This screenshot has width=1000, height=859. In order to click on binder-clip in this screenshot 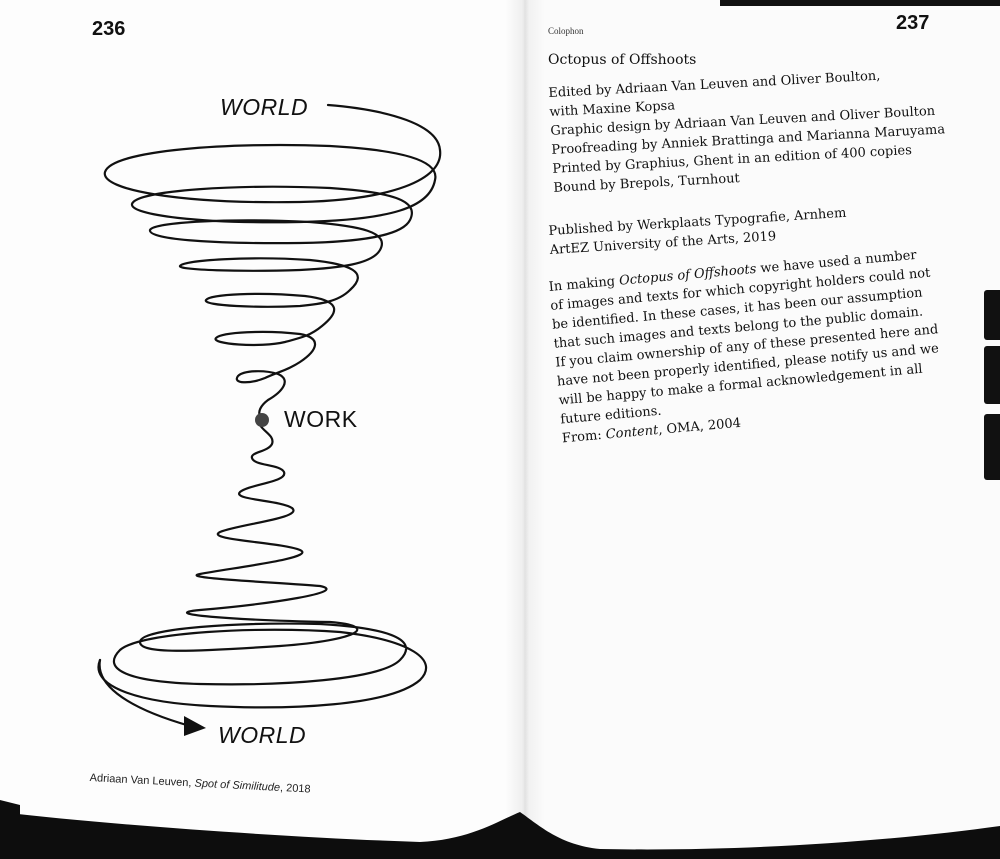, I will do `click(992, 385)`.